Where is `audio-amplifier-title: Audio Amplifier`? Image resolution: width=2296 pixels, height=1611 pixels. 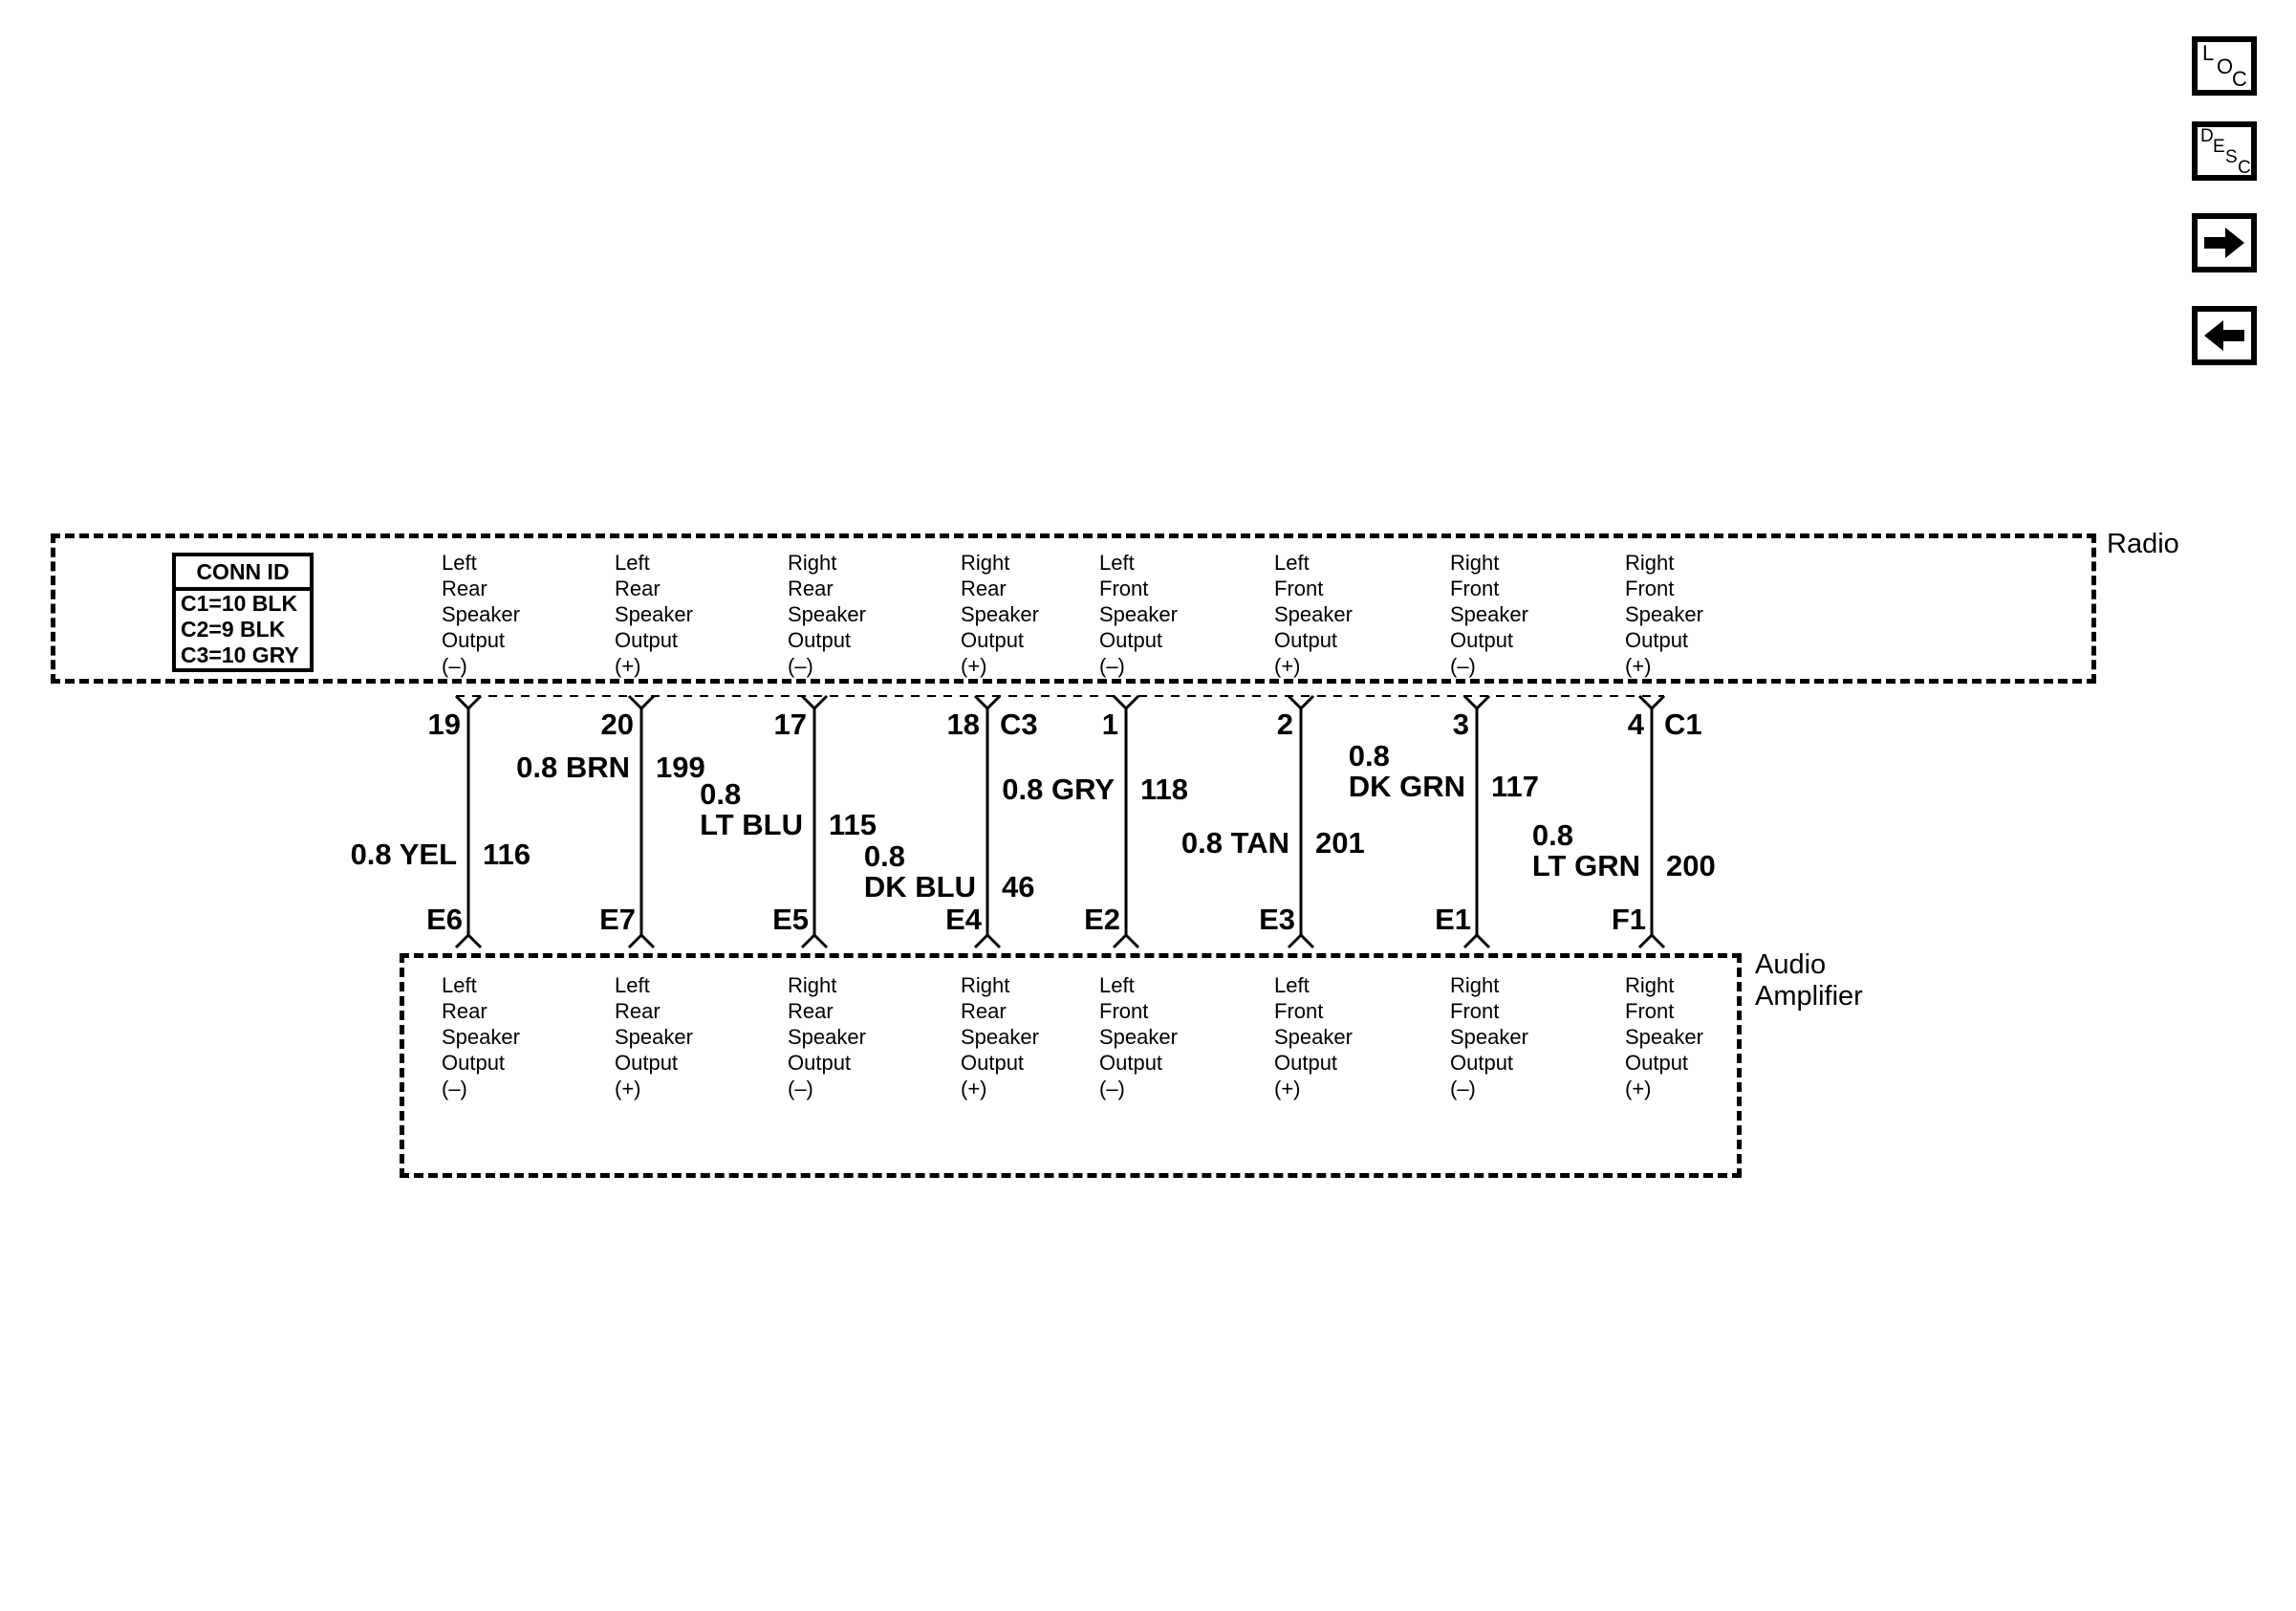 audio-amplifier-title: Audio Amplifier is located at coordinates (1809, 980).